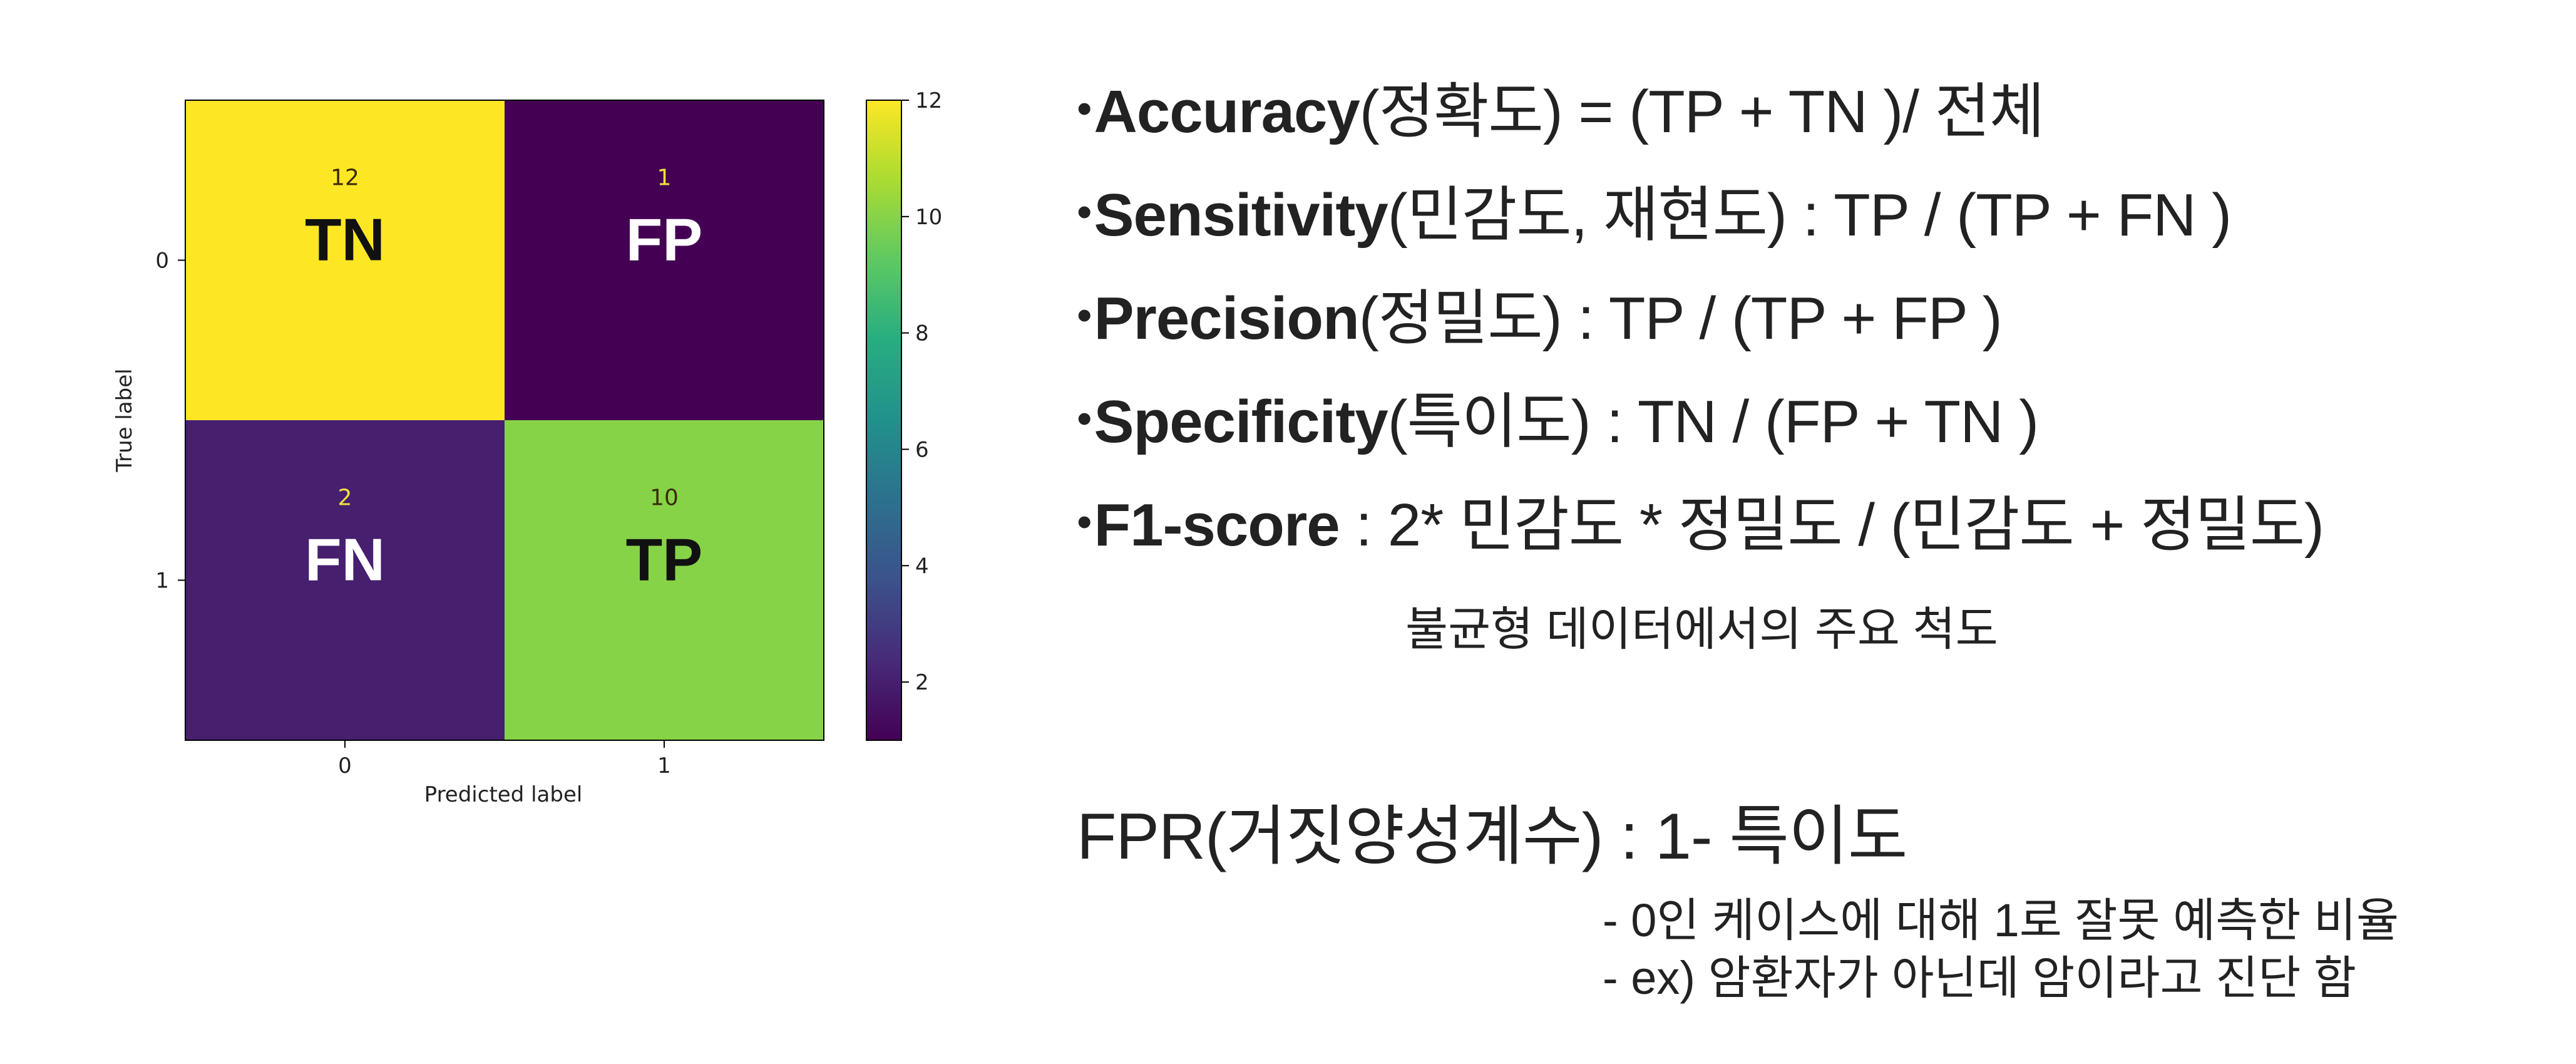 This screenshot has height=1064, width=2576. Describe the element at coordinates (345, 497) in the screenshot. I see `cell-value-label: 2` at that location.